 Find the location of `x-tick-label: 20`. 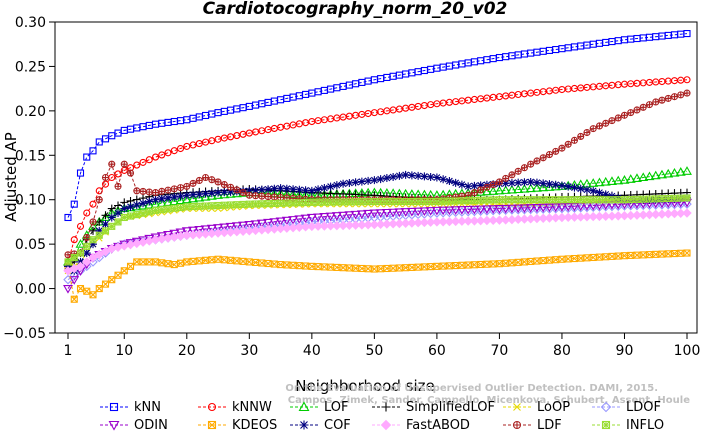

x-tick-label: 20 is located at coordinates (187, 351).